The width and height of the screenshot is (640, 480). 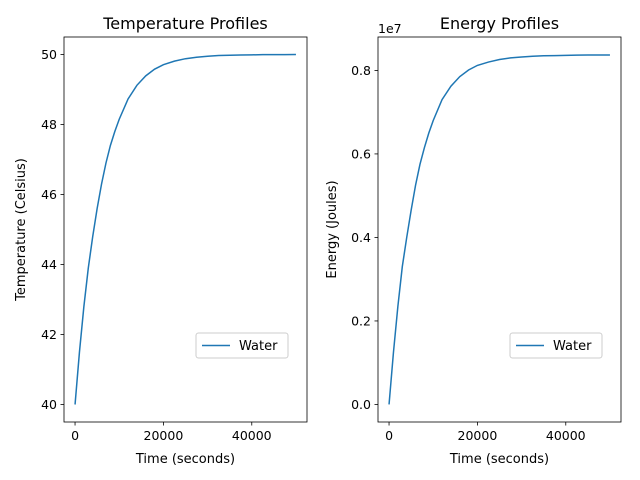 I want to click on energy-y-tick-label: 0.2, so click(x=361, y=320).